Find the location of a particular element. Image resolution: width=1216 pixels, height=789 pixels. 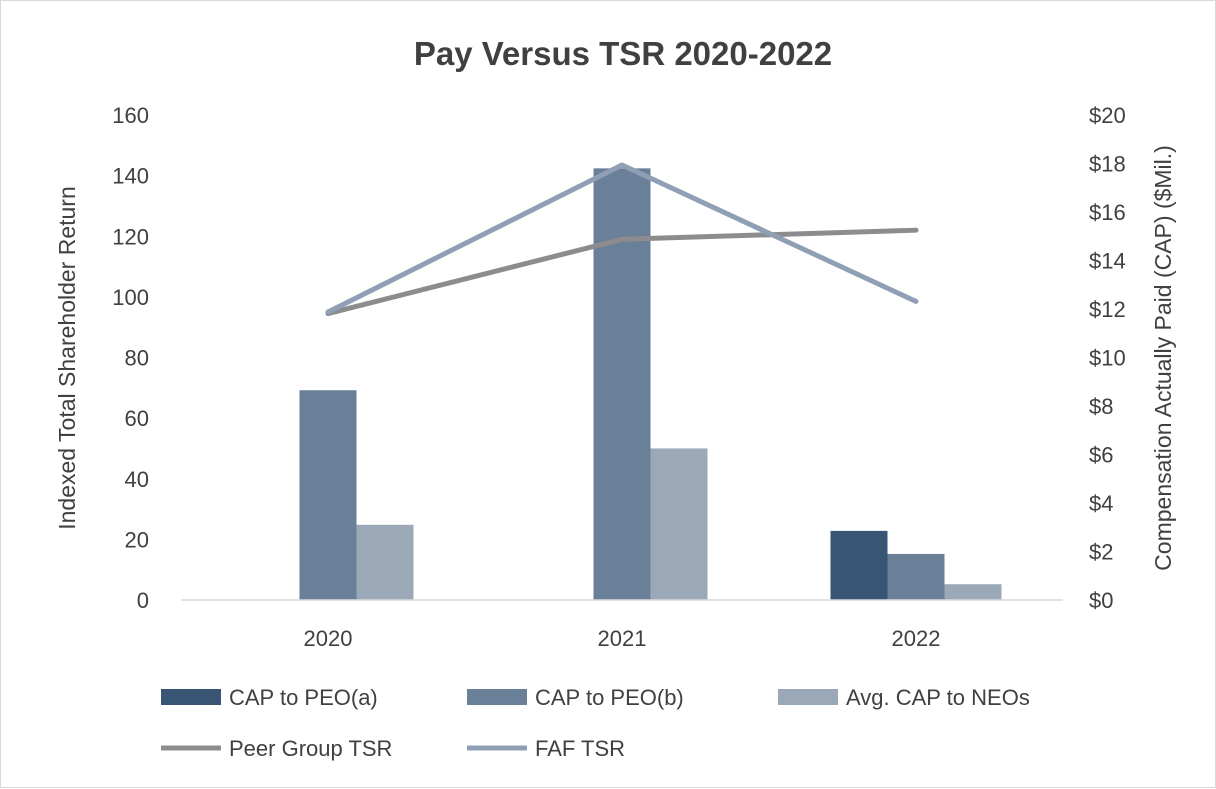

legend-label: CAP to PEO(a) is located at coordinates (303, 697).